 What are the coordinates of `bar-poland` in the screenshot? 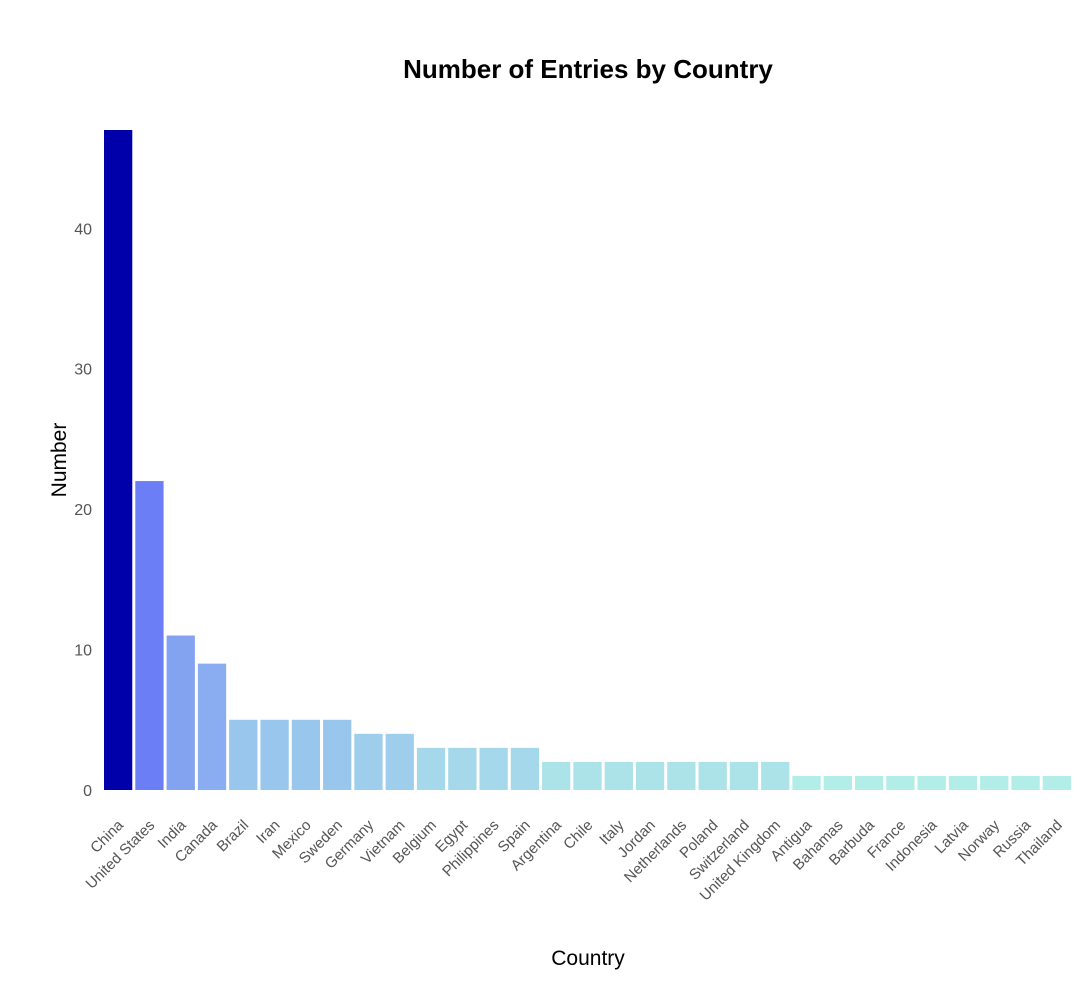 It's located at (712, 775).